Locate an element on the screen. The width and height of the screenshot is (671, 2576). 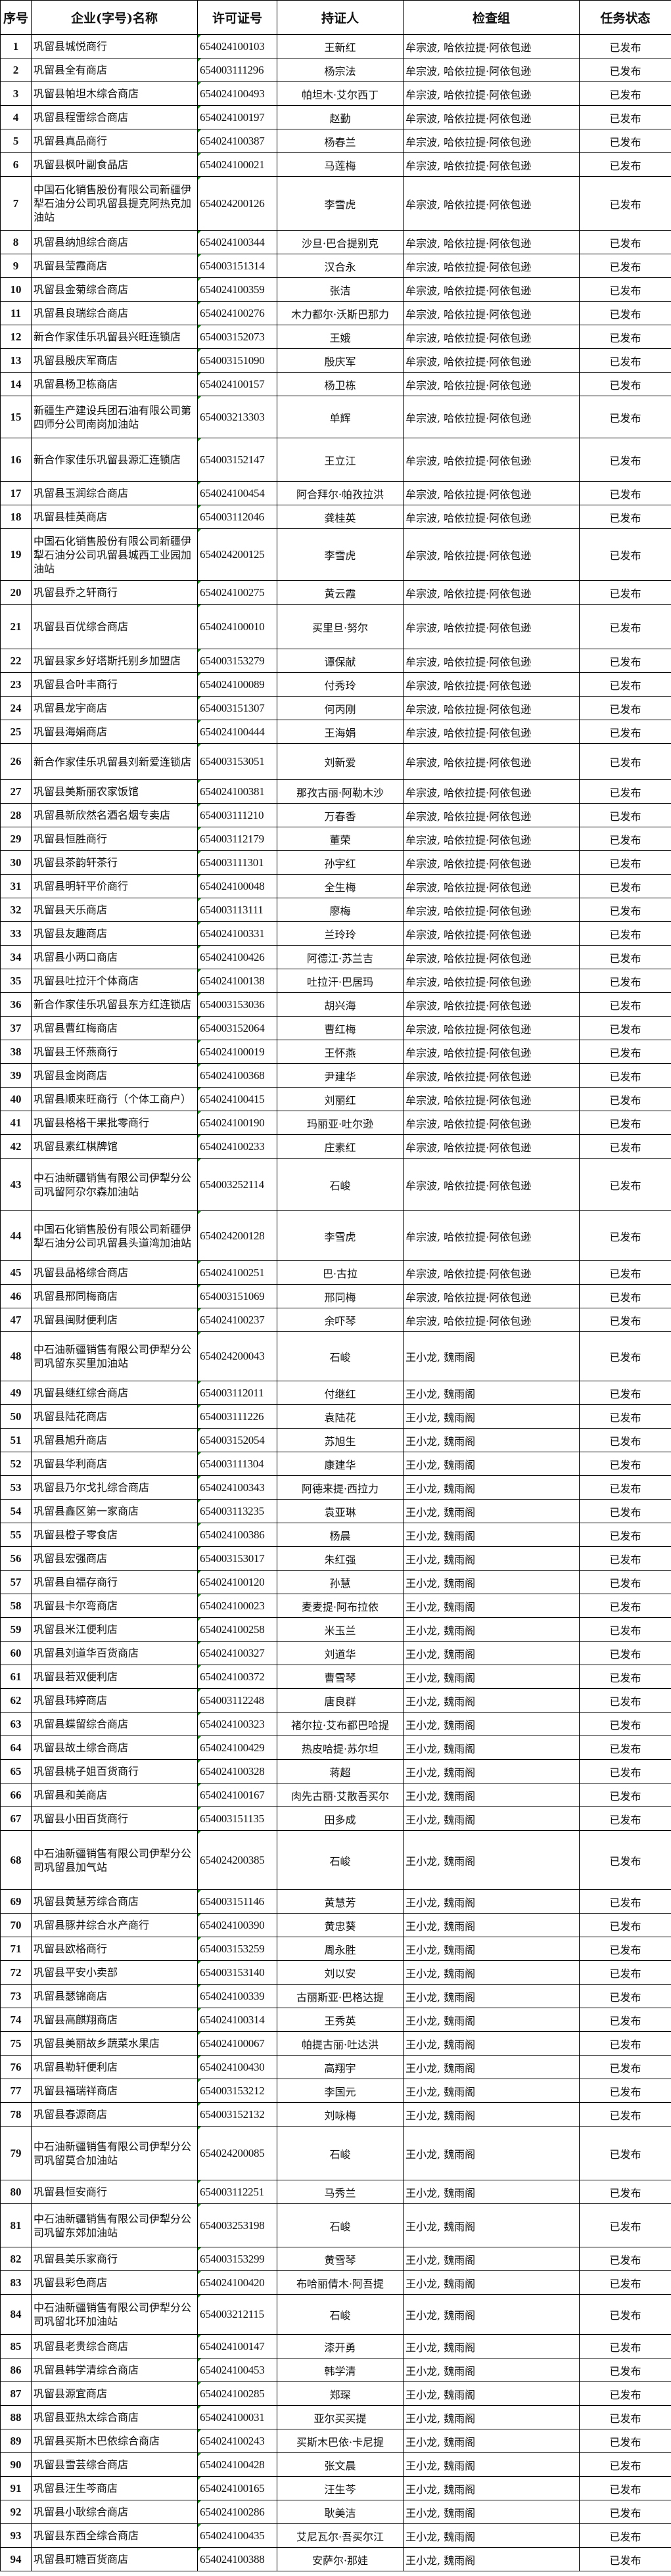
enterprise-name: 中国石化销售股份有限公司新疆伊犁石油分公司巩留县提克阿热克加油站 is located at coordinates (115, 204).